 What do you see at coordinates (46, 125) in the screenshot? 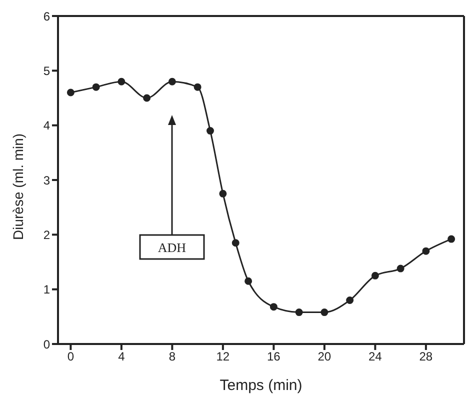
I see `y-tick-label: 4` at bounding box center [46, 125].